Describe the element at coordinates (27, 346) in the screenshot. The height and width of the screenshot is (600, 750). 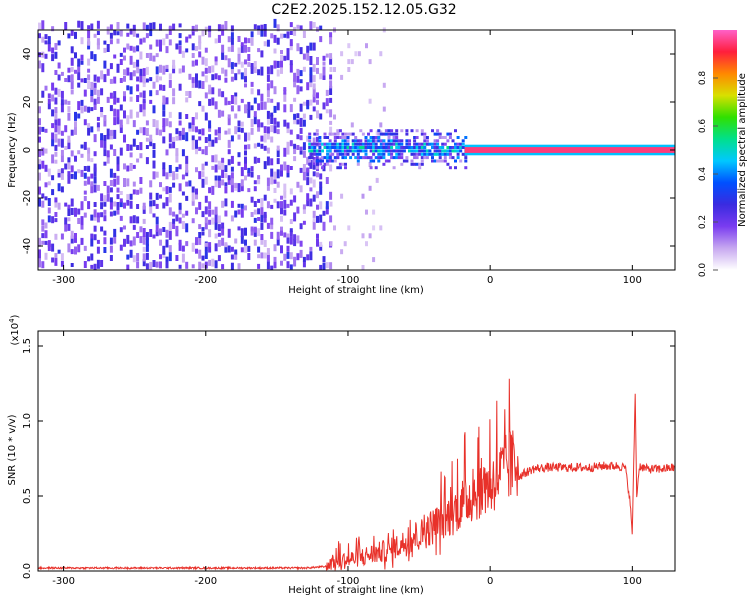
I see `y-tick-label: 1.5` at that location.